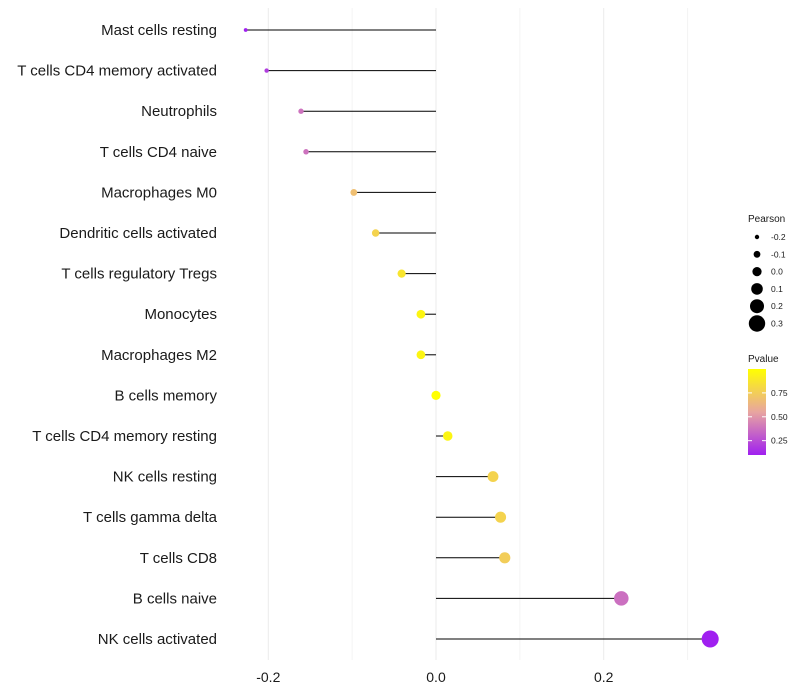 Image resolution: width=800 pixels, height=700 pixels. I want to click on category-label: T cells CD4 memory resting, so click(124, 436).